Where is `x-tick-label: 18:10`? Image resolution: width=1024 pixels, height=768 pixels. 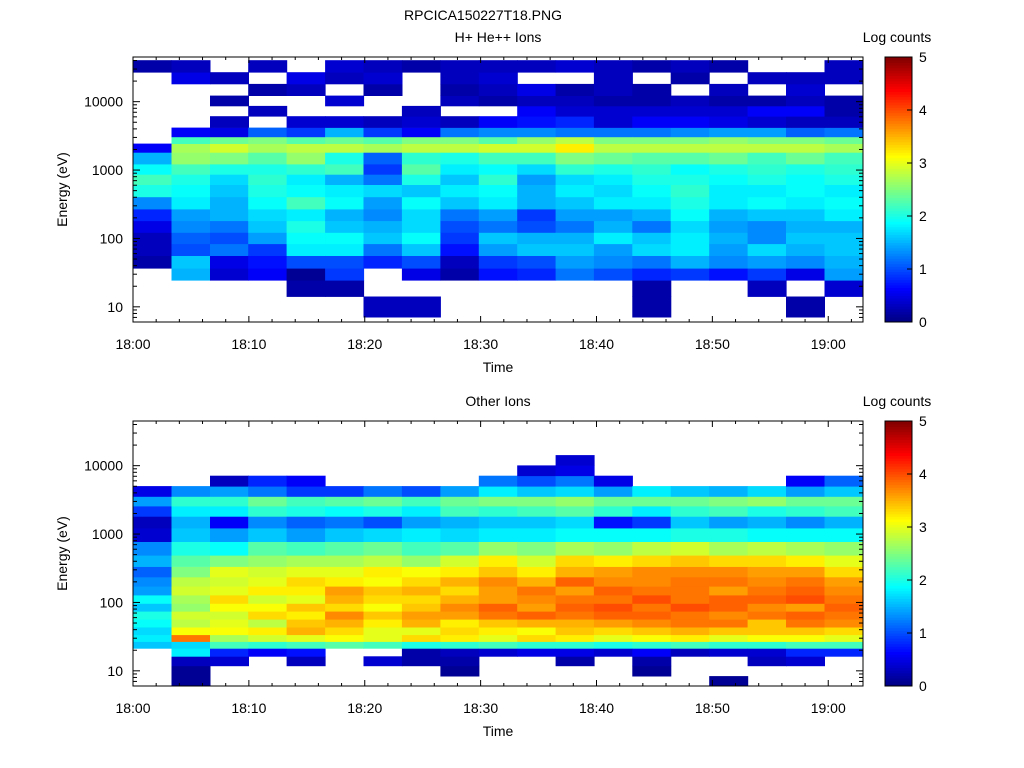
x-tick-label: 18:10 is located at coordinates (248, 344).